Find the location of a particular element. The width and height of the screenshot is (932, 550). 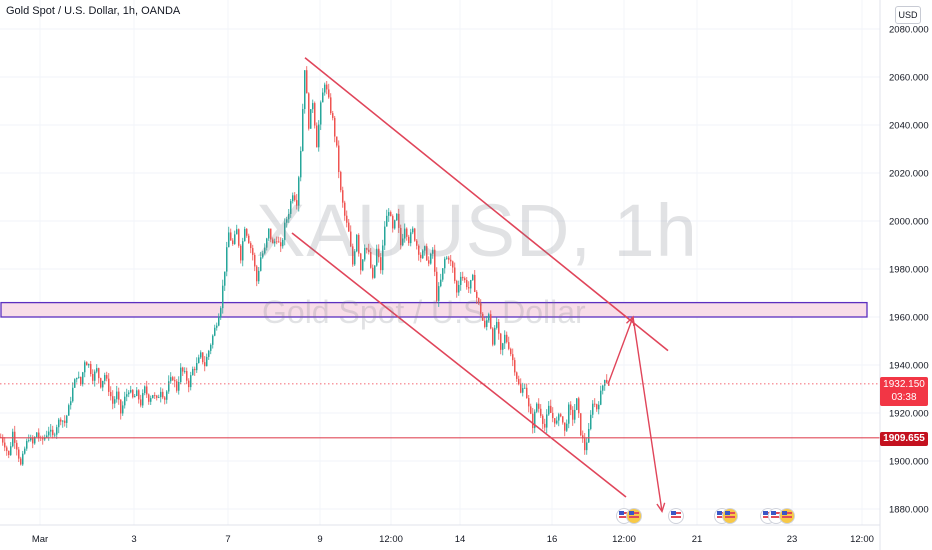

last-price-tag: 1932.150 03:38 is located at coordinates (904, 391).